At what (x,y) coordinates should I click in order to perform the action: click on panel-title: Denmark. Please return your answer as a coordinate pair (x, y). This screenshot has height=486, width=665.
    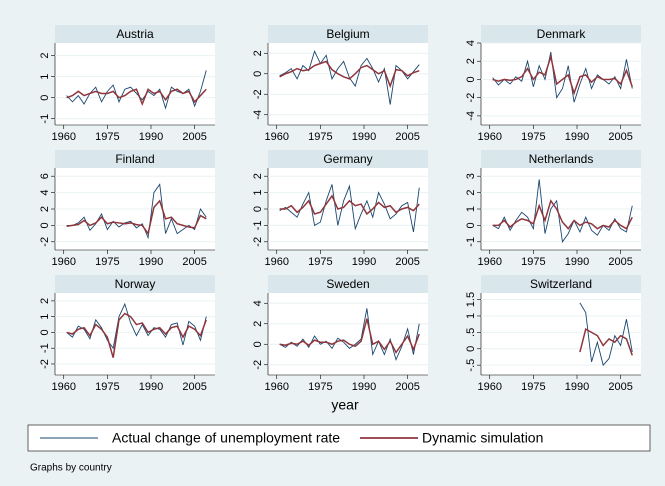
    Looking at the image, I should click on (562, 34).